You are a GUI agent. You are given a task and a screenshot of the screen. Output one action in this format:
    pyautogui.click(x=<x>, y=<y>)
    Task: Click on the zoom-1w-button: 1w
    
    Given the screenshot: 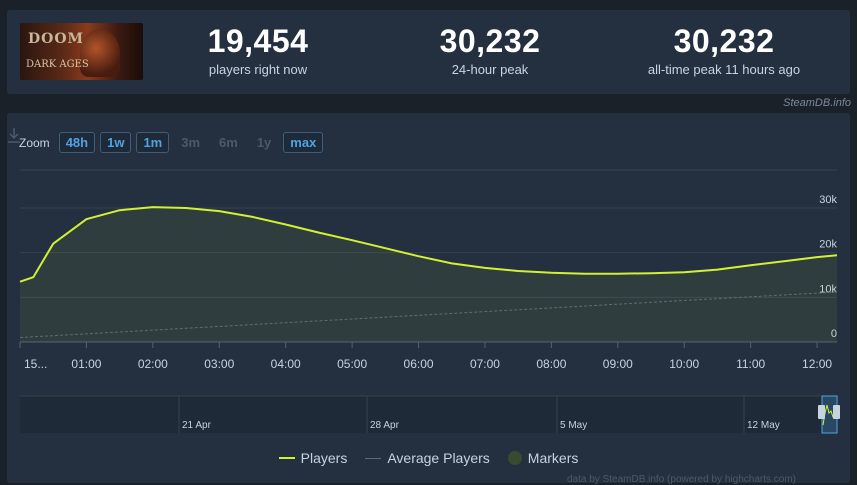 What is the action you would take?
    pyautogui.click(x=116, y=142)
    